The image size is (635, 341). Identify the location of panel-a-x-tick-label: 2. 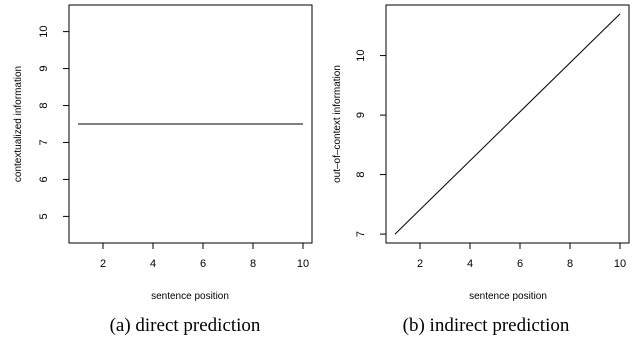
(103, 264).